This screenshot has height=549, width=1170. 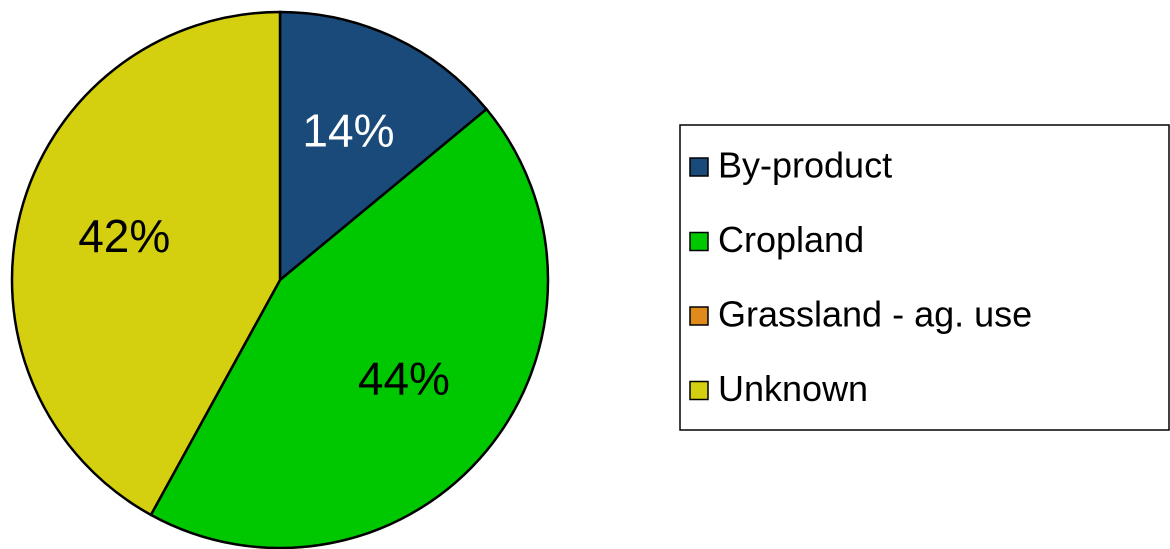 I want to click on pie-slice, so click(x=383, y=146).